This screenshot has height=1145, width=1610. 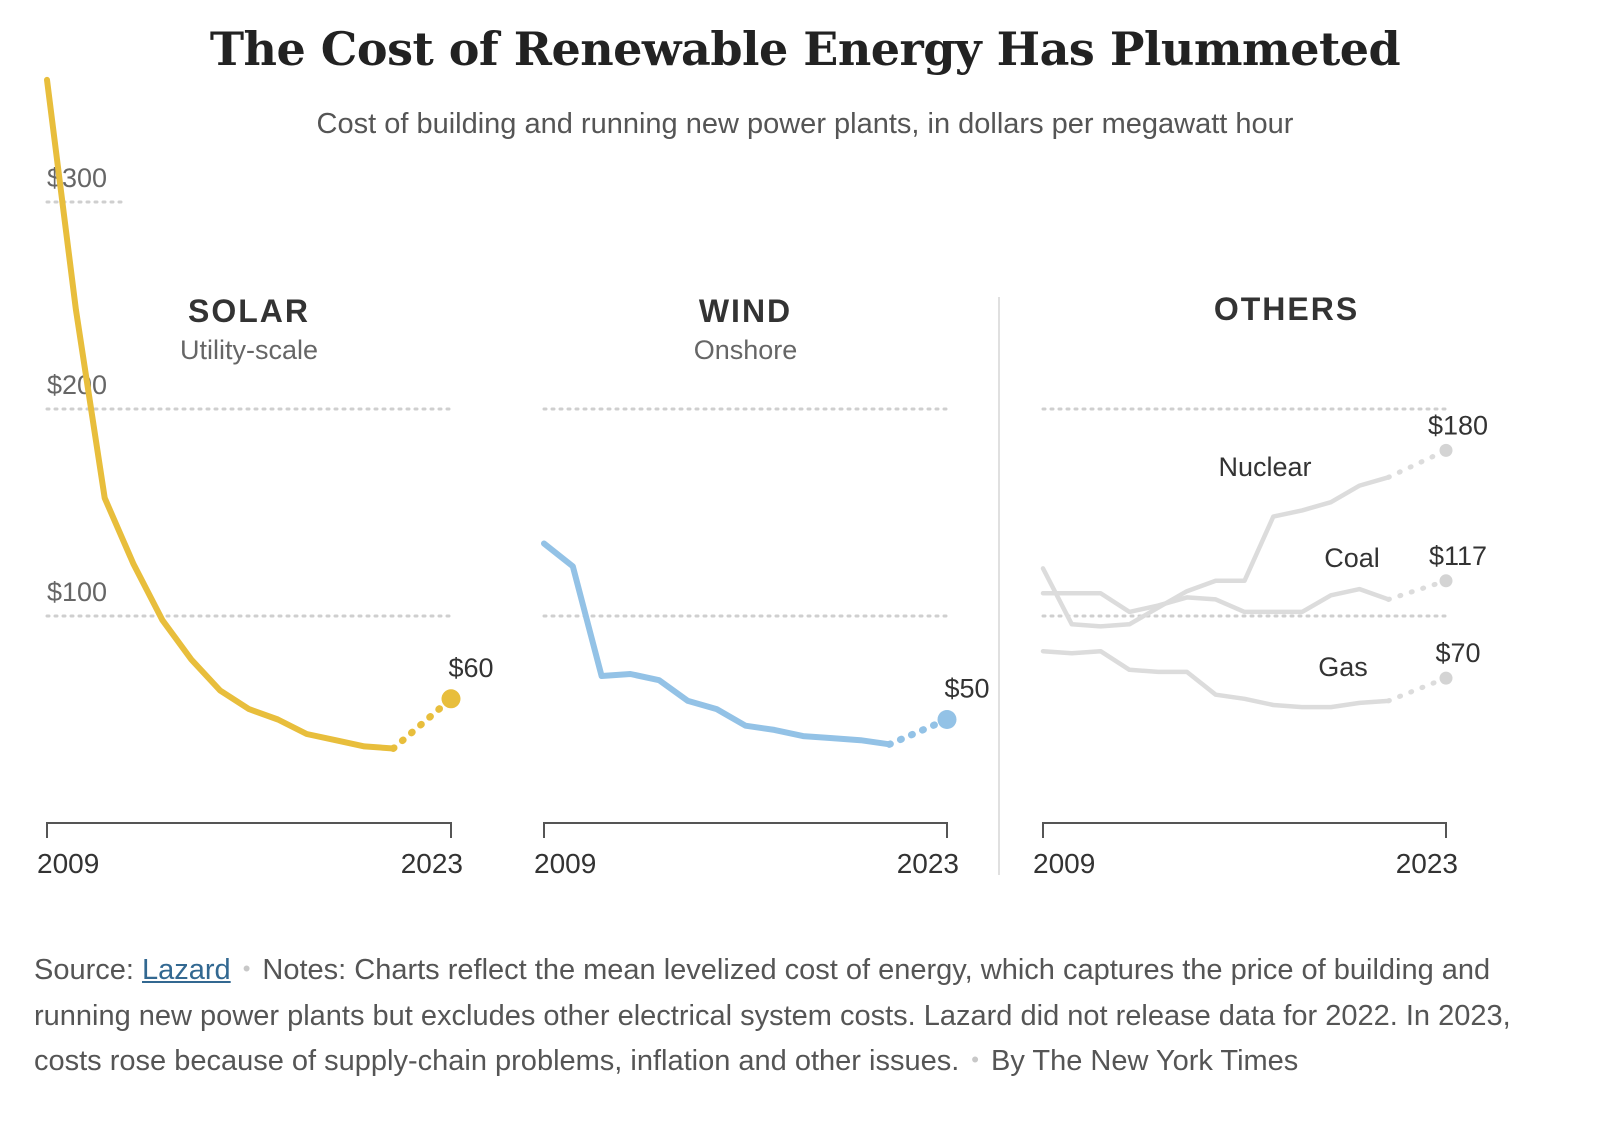 I want to click on wind-panel-title: WIND, so click(x=745, y=311).